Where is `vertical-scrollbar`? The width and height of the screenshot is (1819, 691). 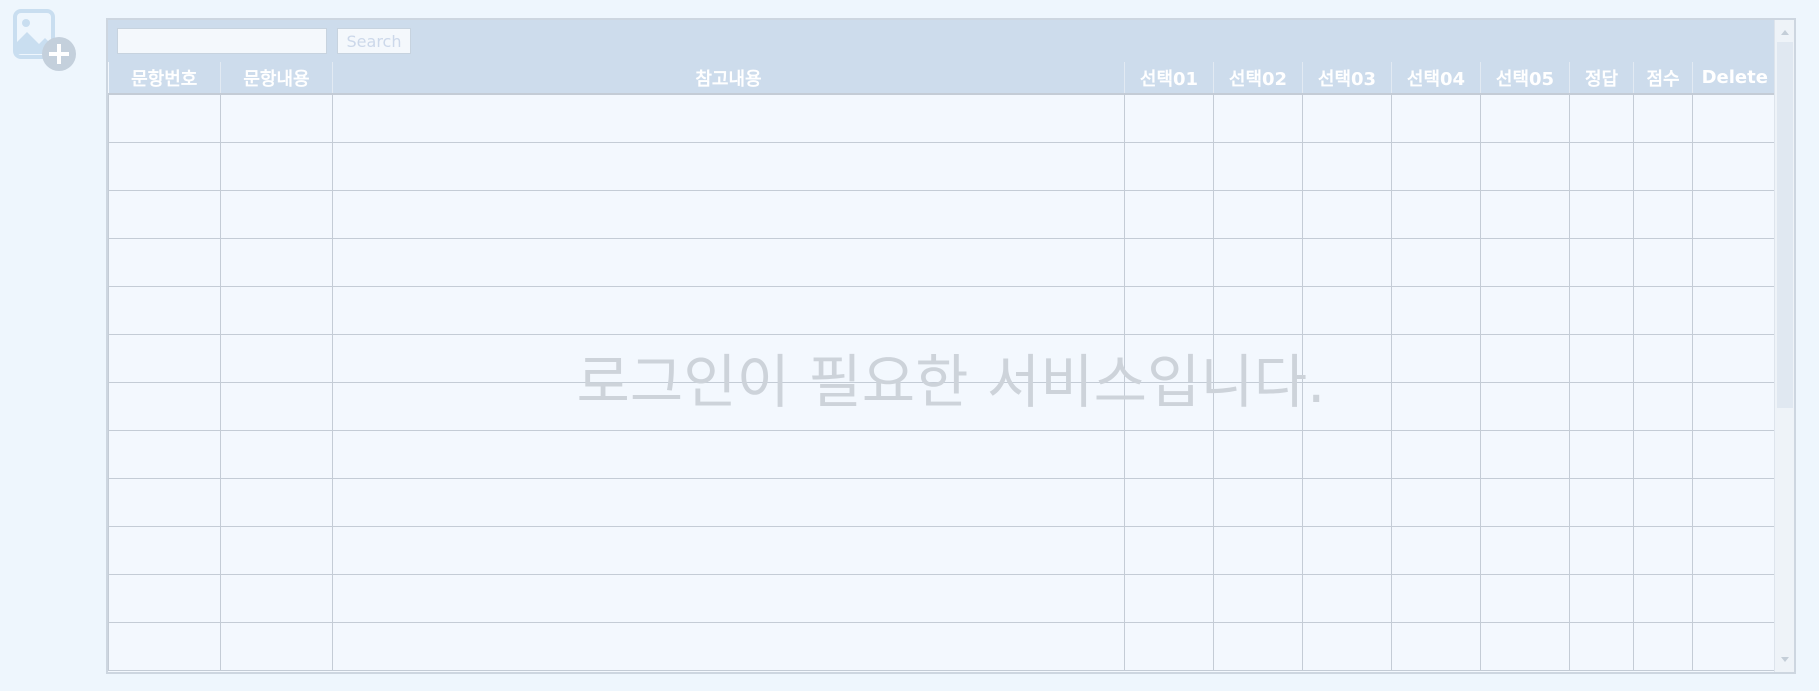 vertical-scrollbar is located at coordinates (1784, 346).